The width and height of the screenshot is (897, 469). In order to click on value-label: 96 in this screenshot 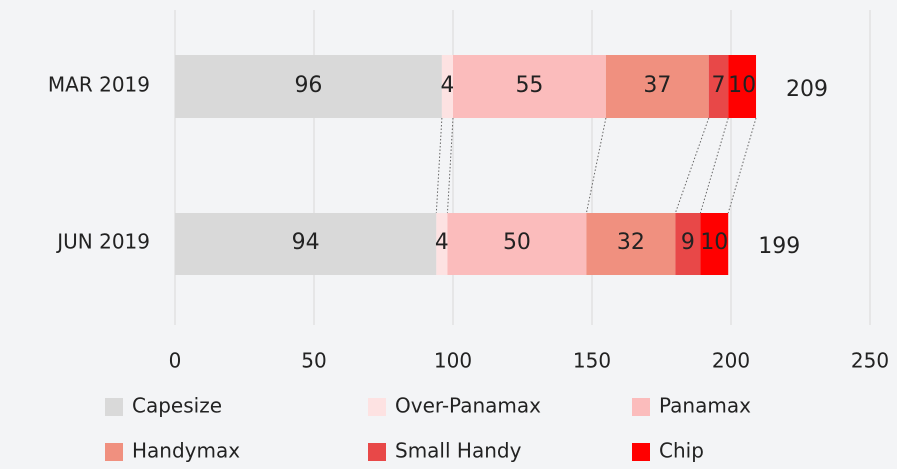, I will do `click(308, 85)`.